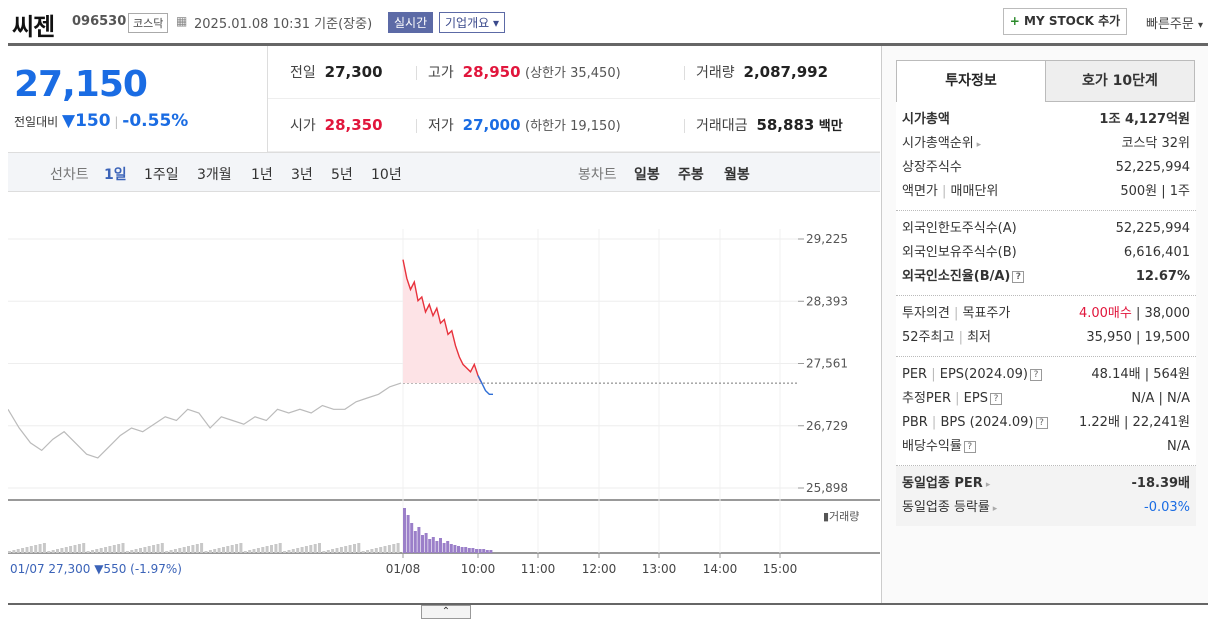 The image size is (1216, 625). I want to click on info-label: PER | EPS(2024.09)?, so click(972, 375).